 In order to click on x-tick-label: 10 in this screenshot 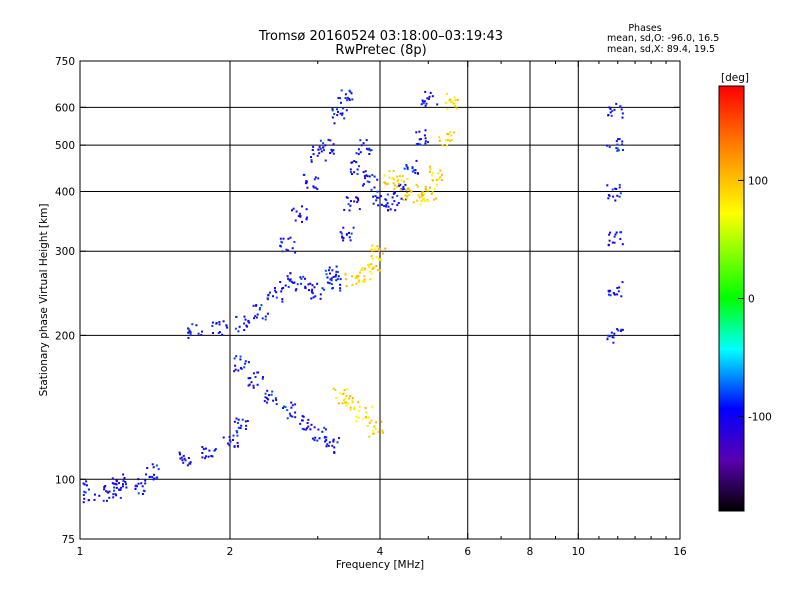, I will do `click(578, 552)`.